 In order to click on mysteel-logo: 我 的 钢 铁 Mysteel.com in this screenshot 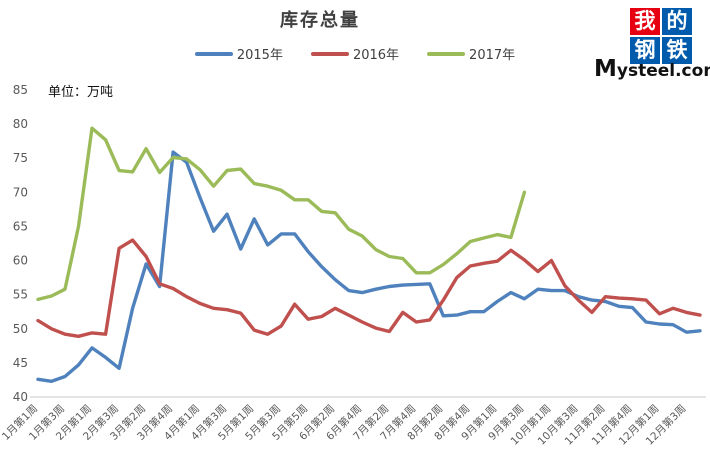, I will do `click(652, 45)`.